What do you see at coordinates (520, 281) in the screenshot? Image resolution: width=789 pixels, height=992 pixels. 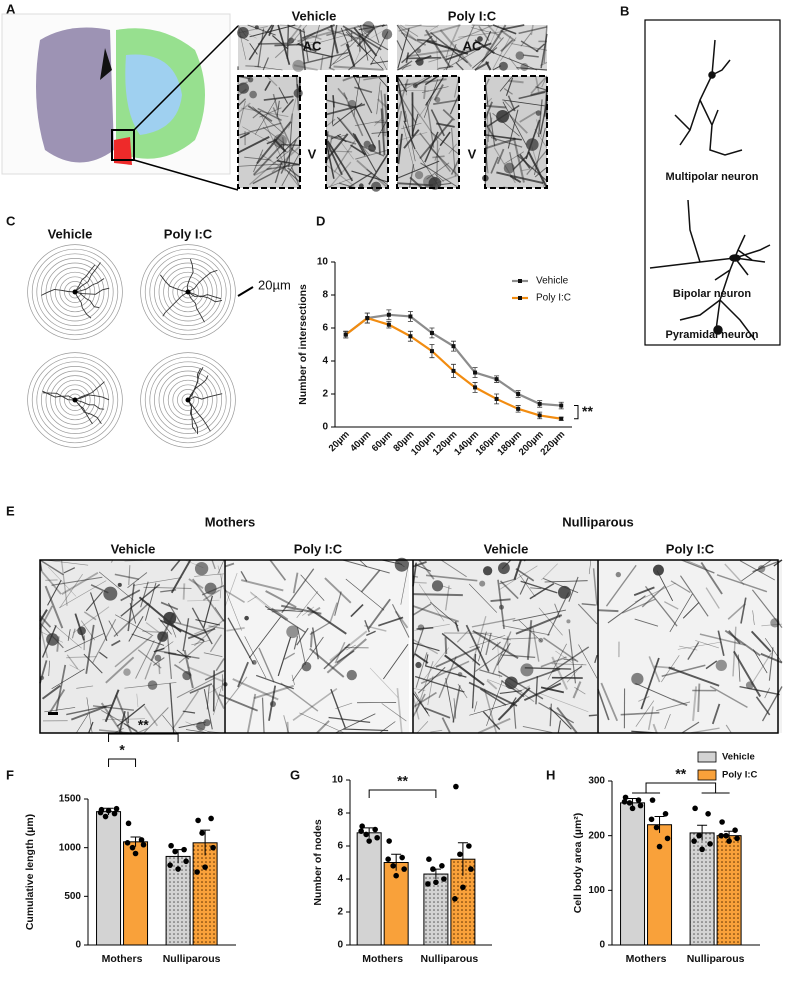 I see `legend-marker` at bounding box center [520, 281].